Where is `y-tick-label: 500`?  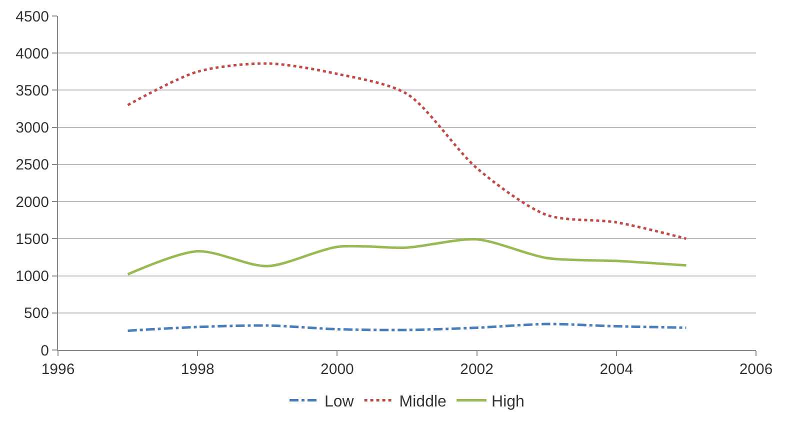
y-tick-label: 500 is located at coordinates (36, 313).